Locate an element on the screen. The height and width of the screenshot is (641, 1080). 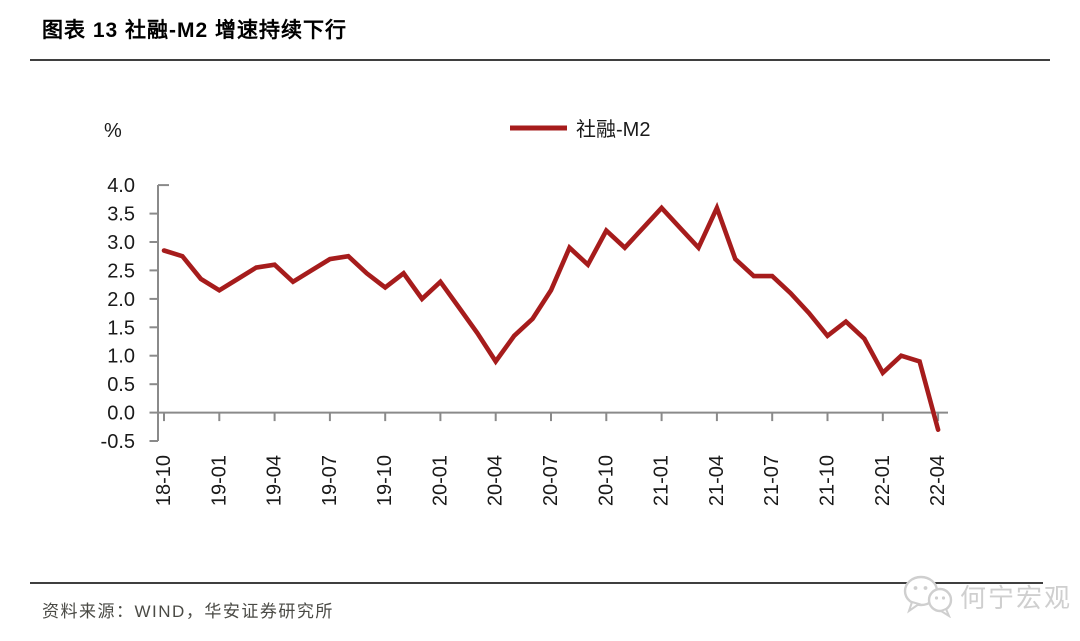
watermark: 何宁宏观 is located at coordinates (987, 596).